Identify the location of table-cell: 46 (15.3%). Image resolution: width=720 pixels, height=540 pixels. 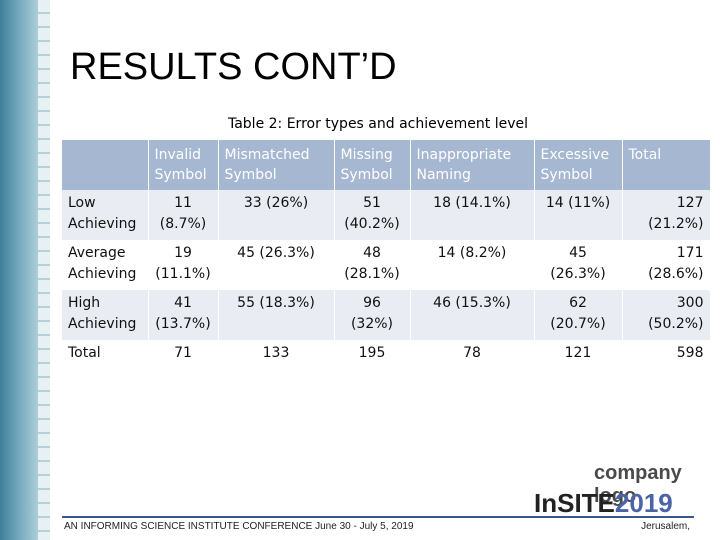
(472, 315).